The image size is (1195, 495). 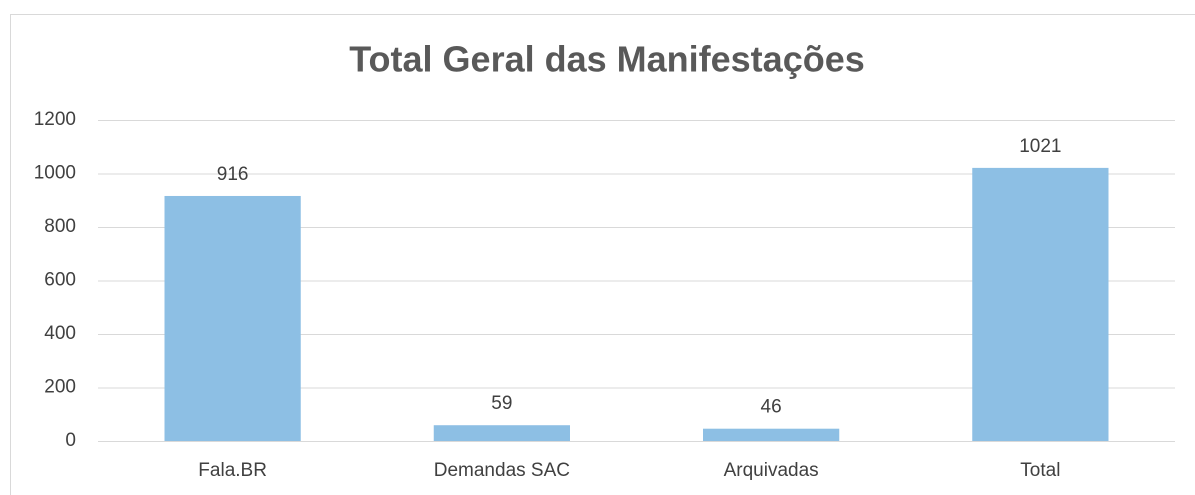 What do you see at coordinates (60, 333) in the screenshot?
I see `y-tick-label: 400` at bounding box center [60, 333].